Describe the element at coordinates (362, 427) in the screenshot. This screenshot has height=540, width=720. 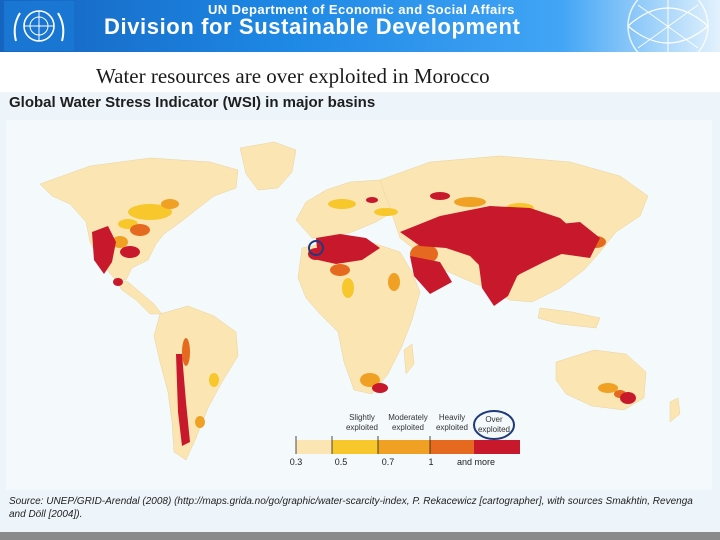
I see `legend-label-1b: exploited` at that location.